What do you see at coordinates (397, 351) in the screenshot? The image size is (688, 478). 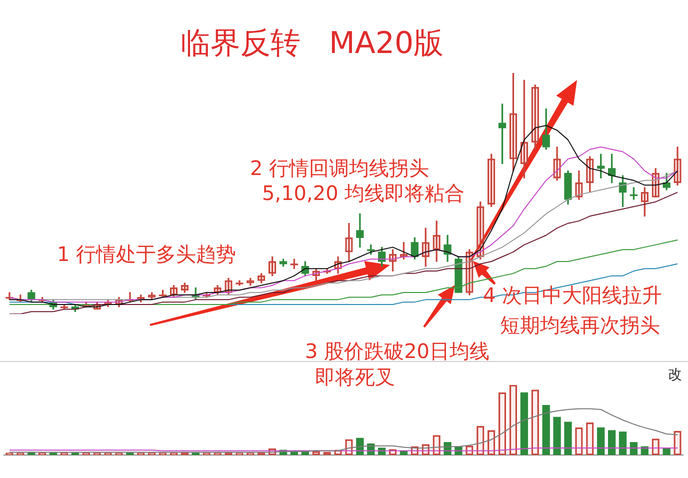 I see `text: 3 股价跌破20日均线` at bounding box center [397, 351].